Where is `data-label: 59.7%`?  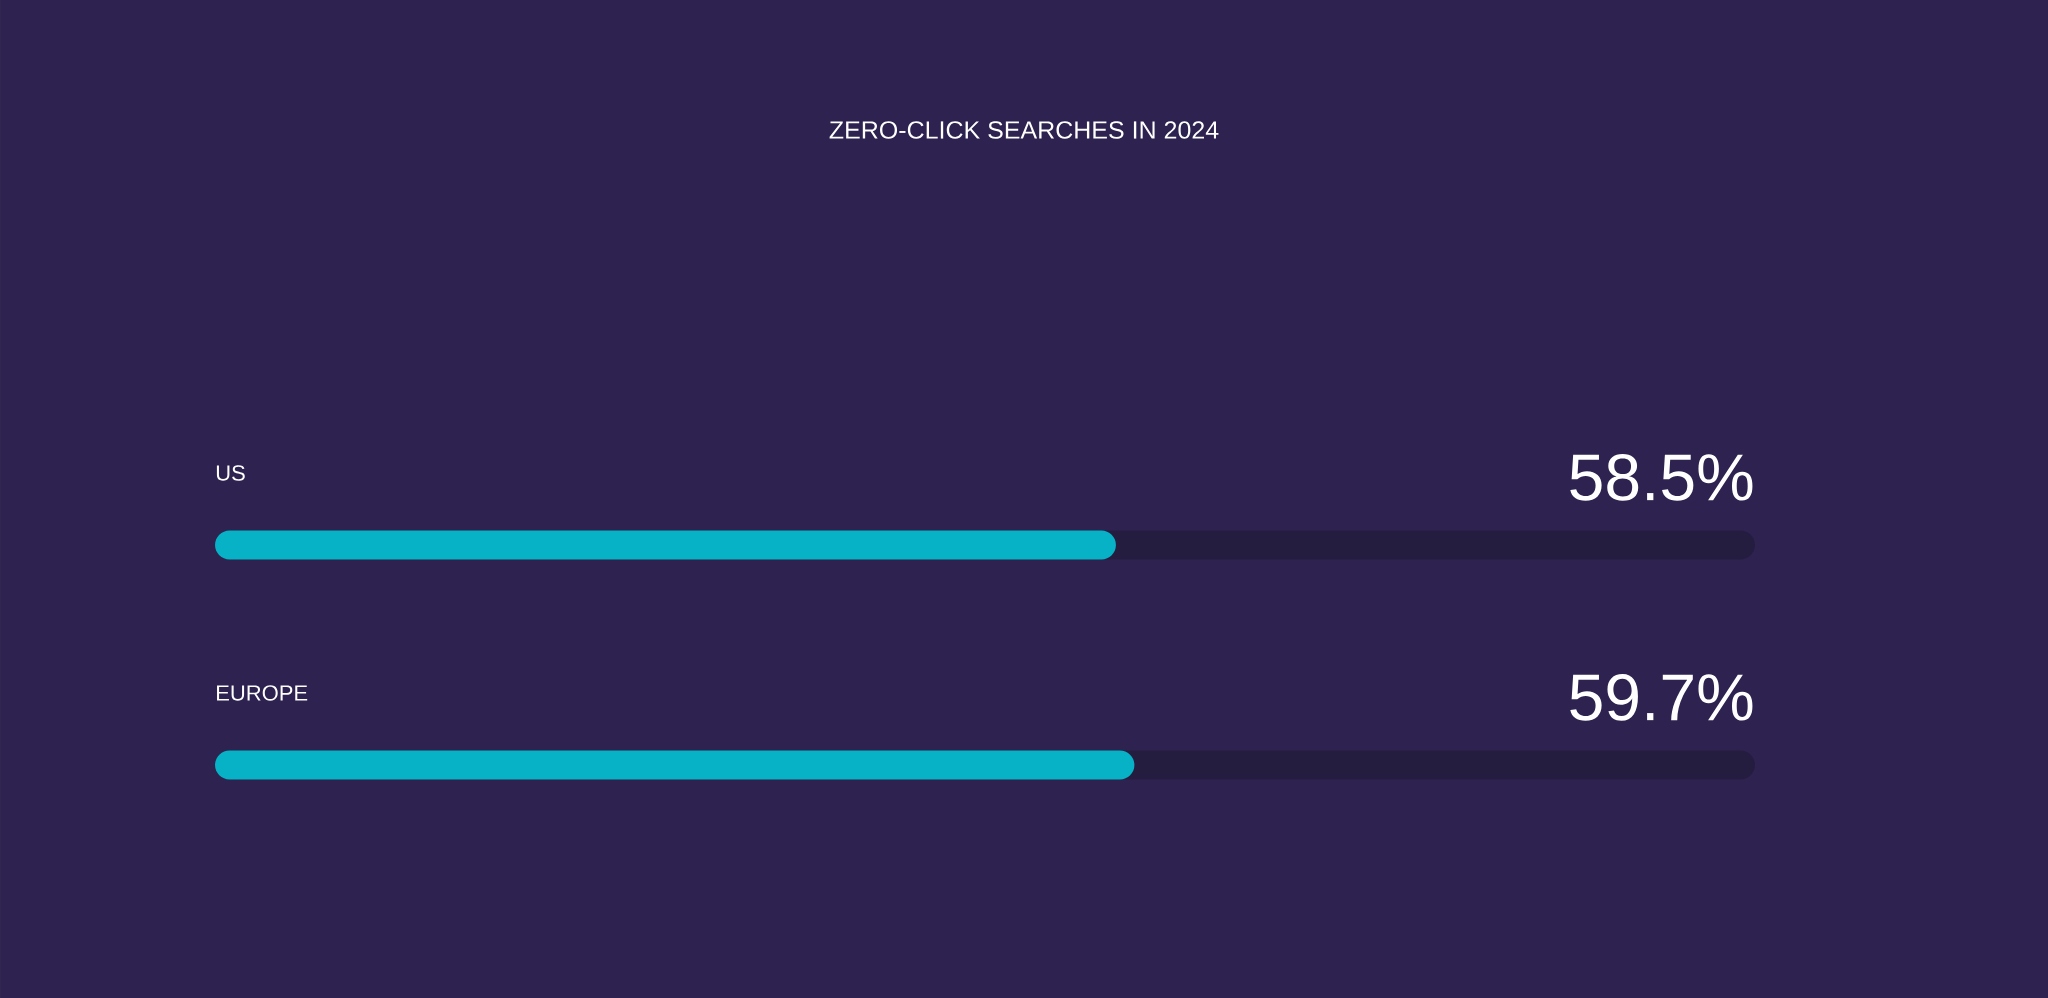 data-label: 59.7% is located at coordinates (1661, 697).